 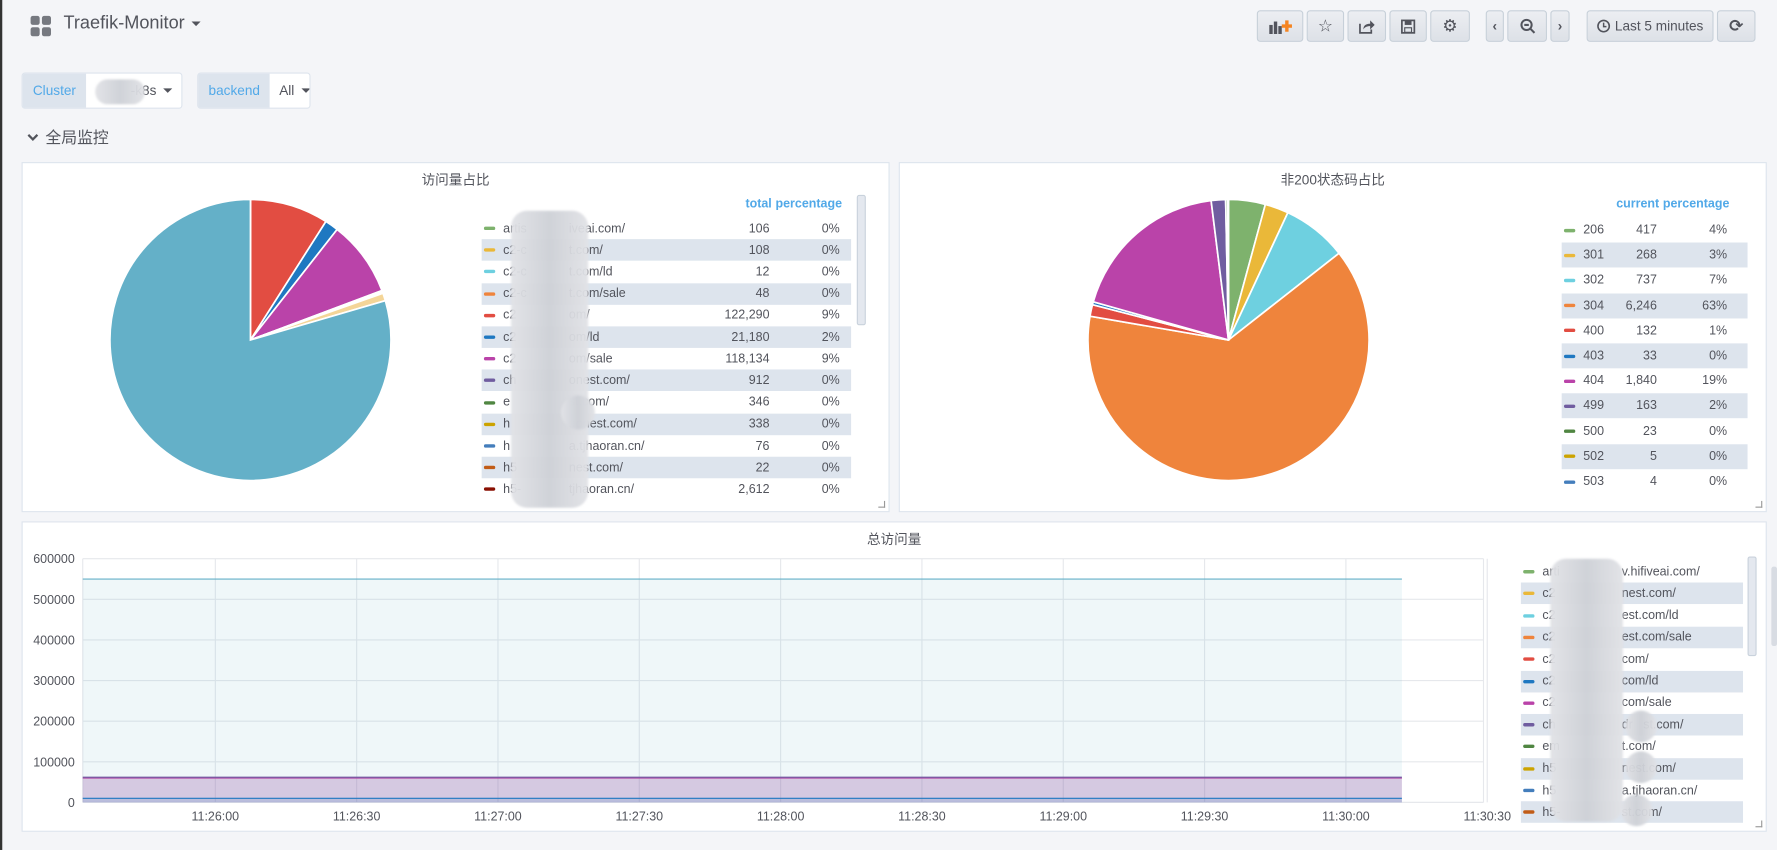 I want to click on pie-chart, so click(x=1228, y=340).